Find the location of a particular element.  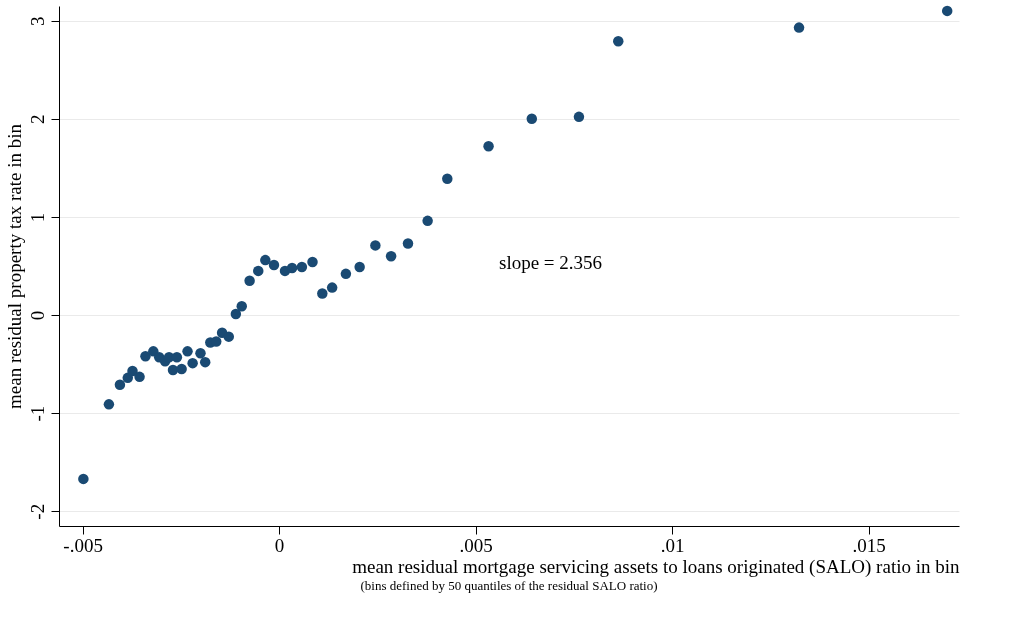

annotation: slope = 2.356 is located at coordinates (551, 262).